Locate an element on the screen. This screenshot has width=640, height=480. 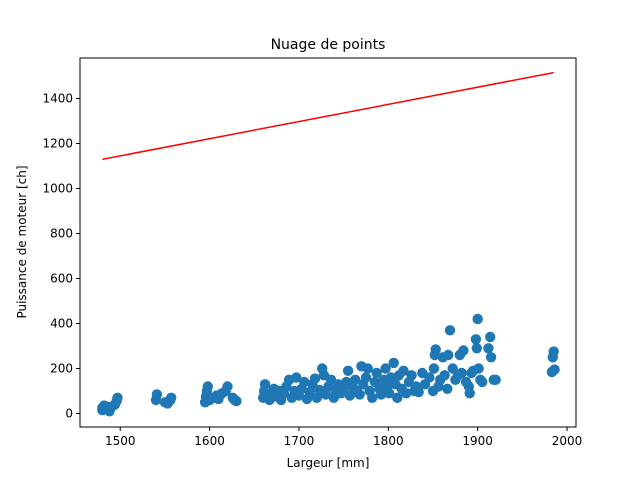
y-tick-label: 600 is located at coordinates (61, 279).